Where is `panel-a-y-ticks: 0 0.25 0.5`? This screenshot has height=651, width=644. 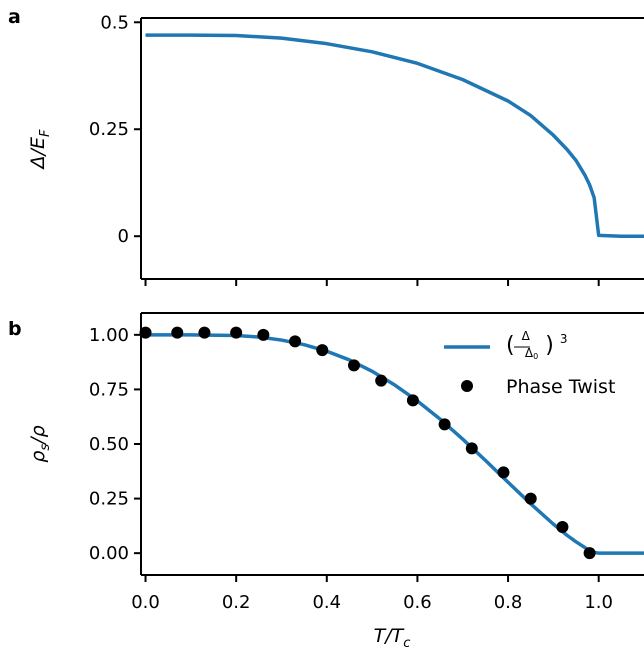
panel-a-y-ticks: 0 0.25 0.5 is located at coordinates (115, 129).